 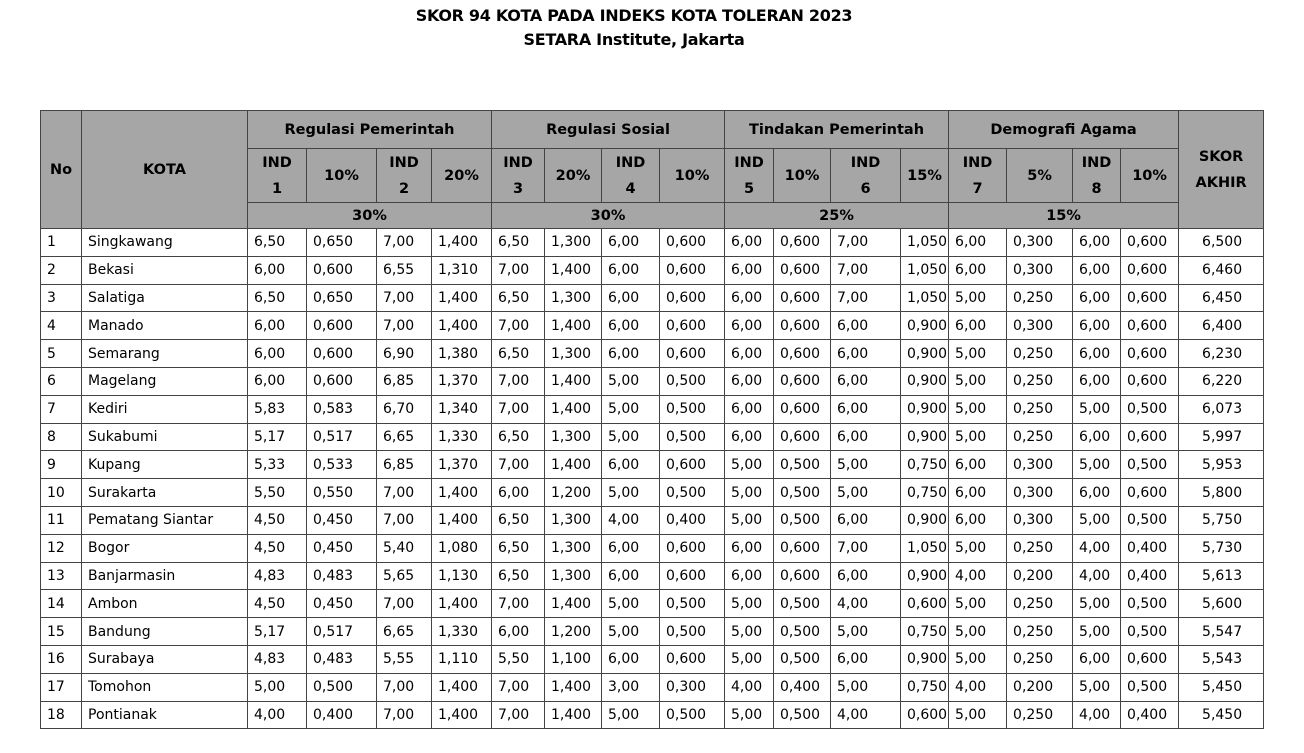 What do you see at coordinates (1221, 353) in the screenshot?
I see `final-score: 6,230` at bounding box center [1221, 353].